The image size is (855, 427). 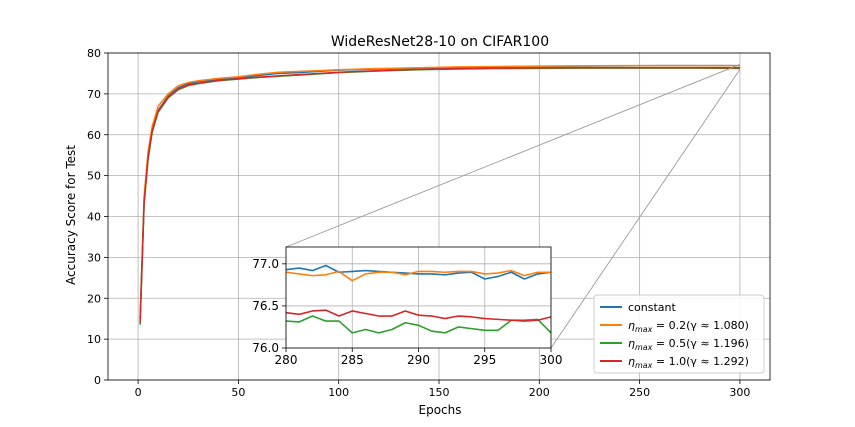 What do you see at coordinates (484, 360) in the screenshot?
I see `inset-x-tick-label: 295` at bounding box center [484, 360].